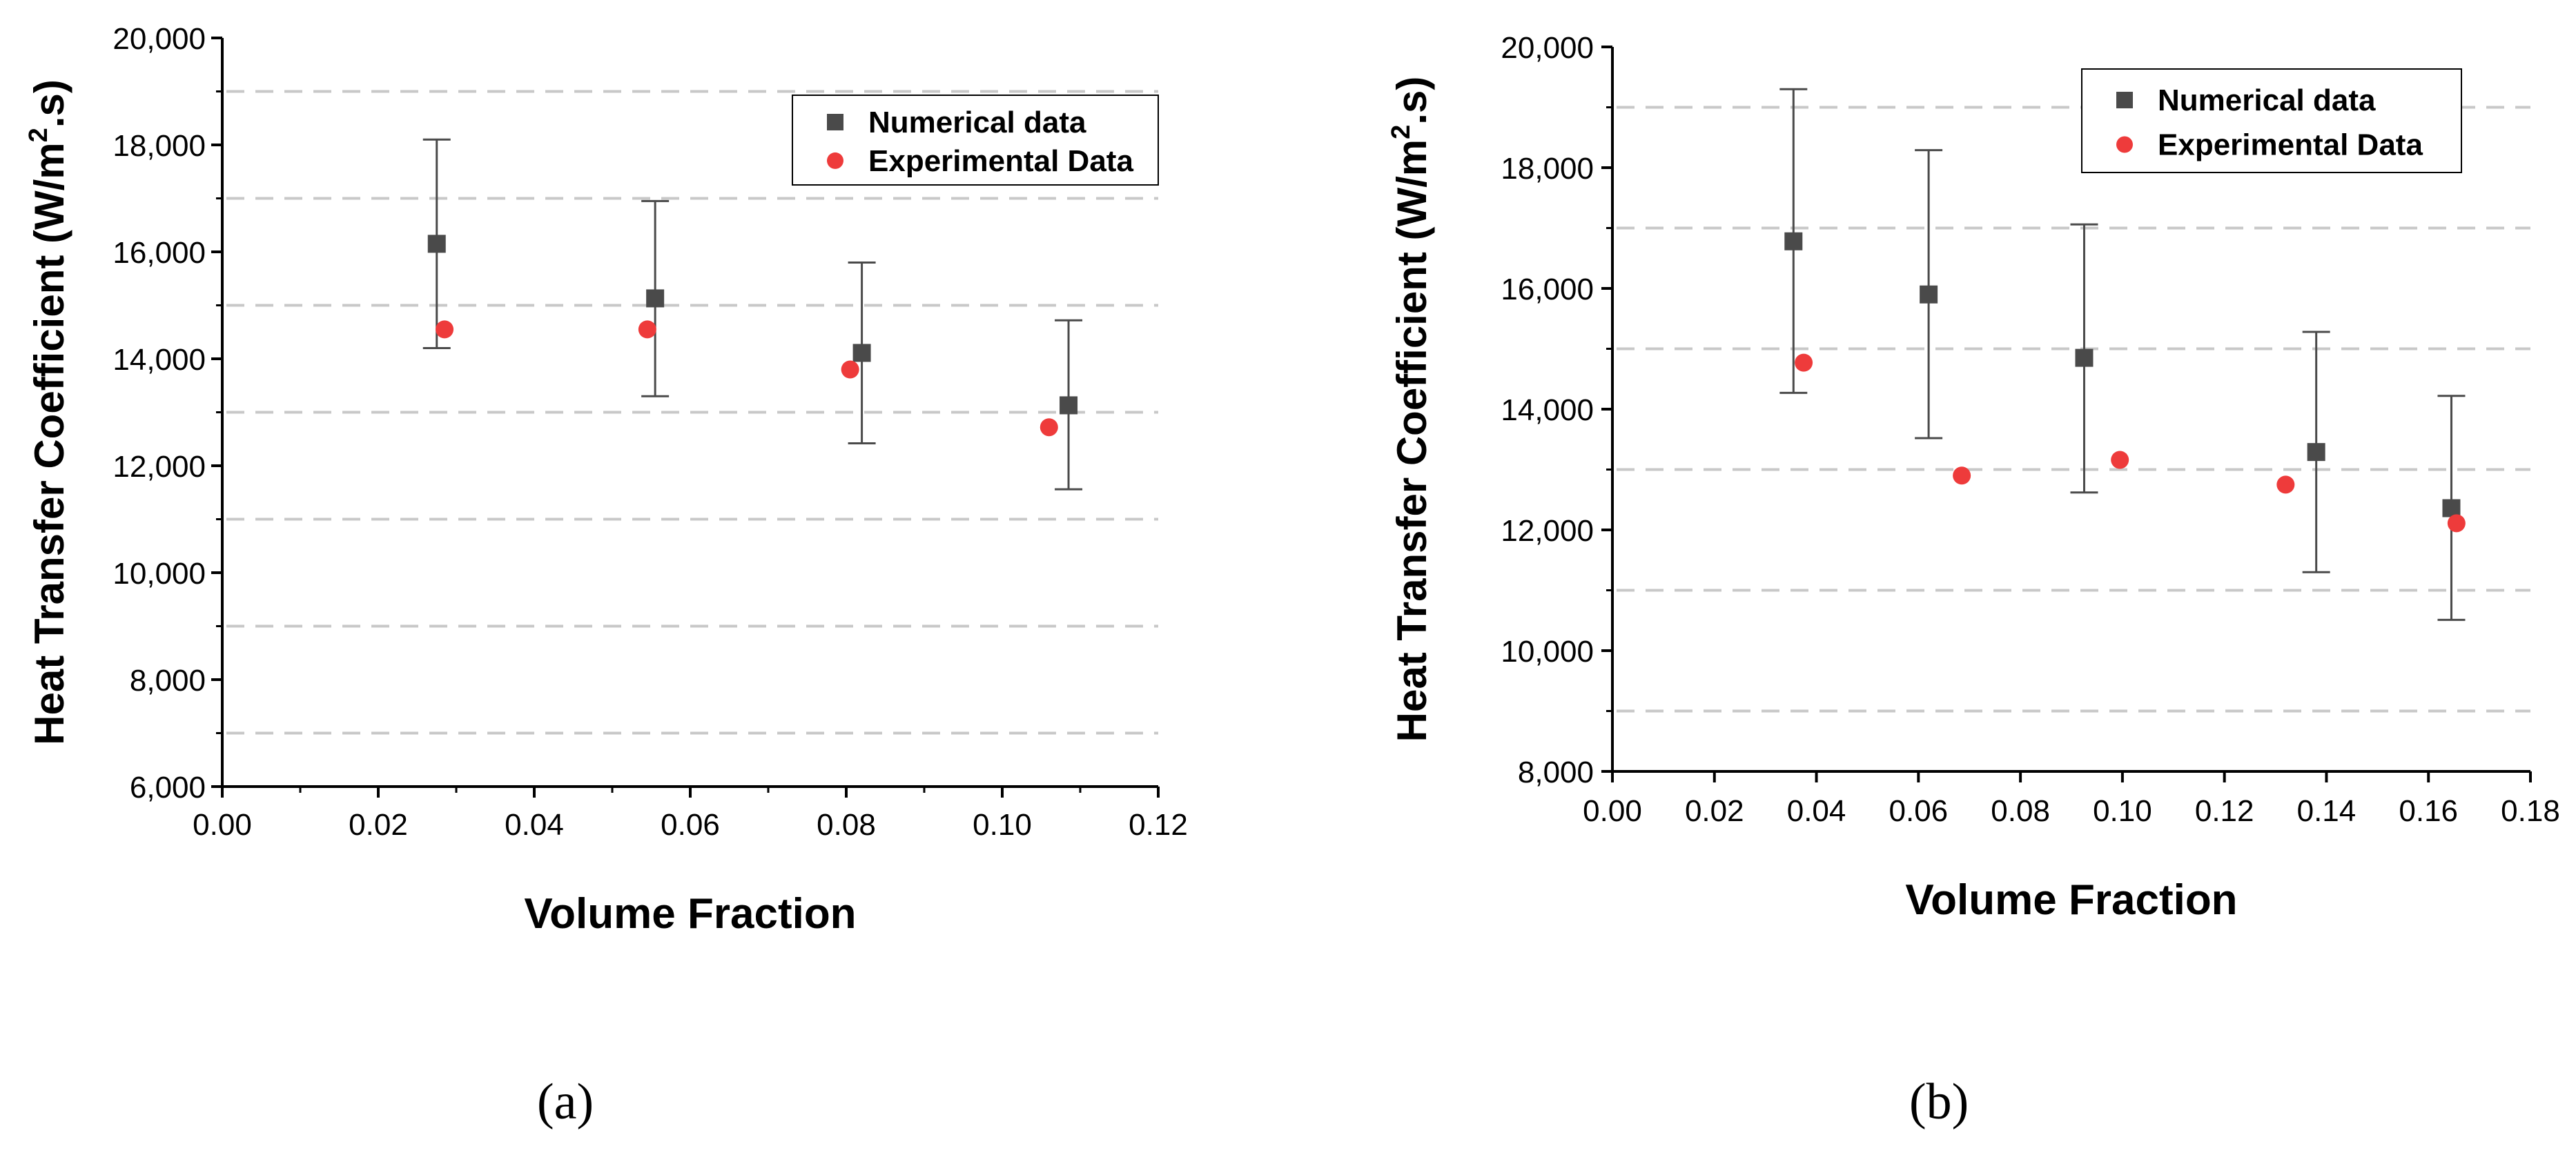 The image size is (2576, 1164). Describe the element at coordinates (2428, 811) in the screenshot. I see `x-tick-label-b-8: 0.16` at that location.